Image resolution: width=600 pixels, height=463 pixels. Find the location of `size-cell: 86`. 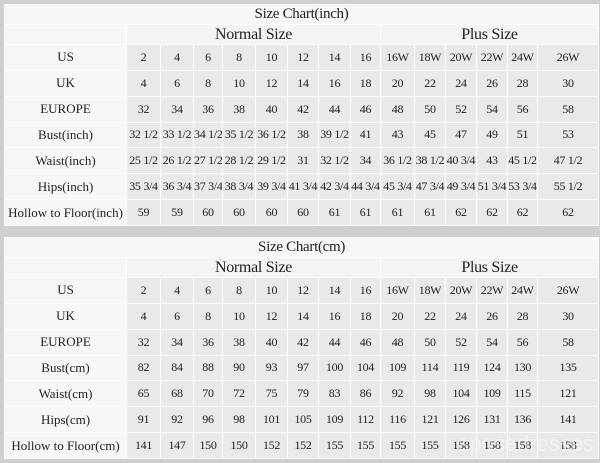

size-cell: 86 is located at coordinates (365, 394).